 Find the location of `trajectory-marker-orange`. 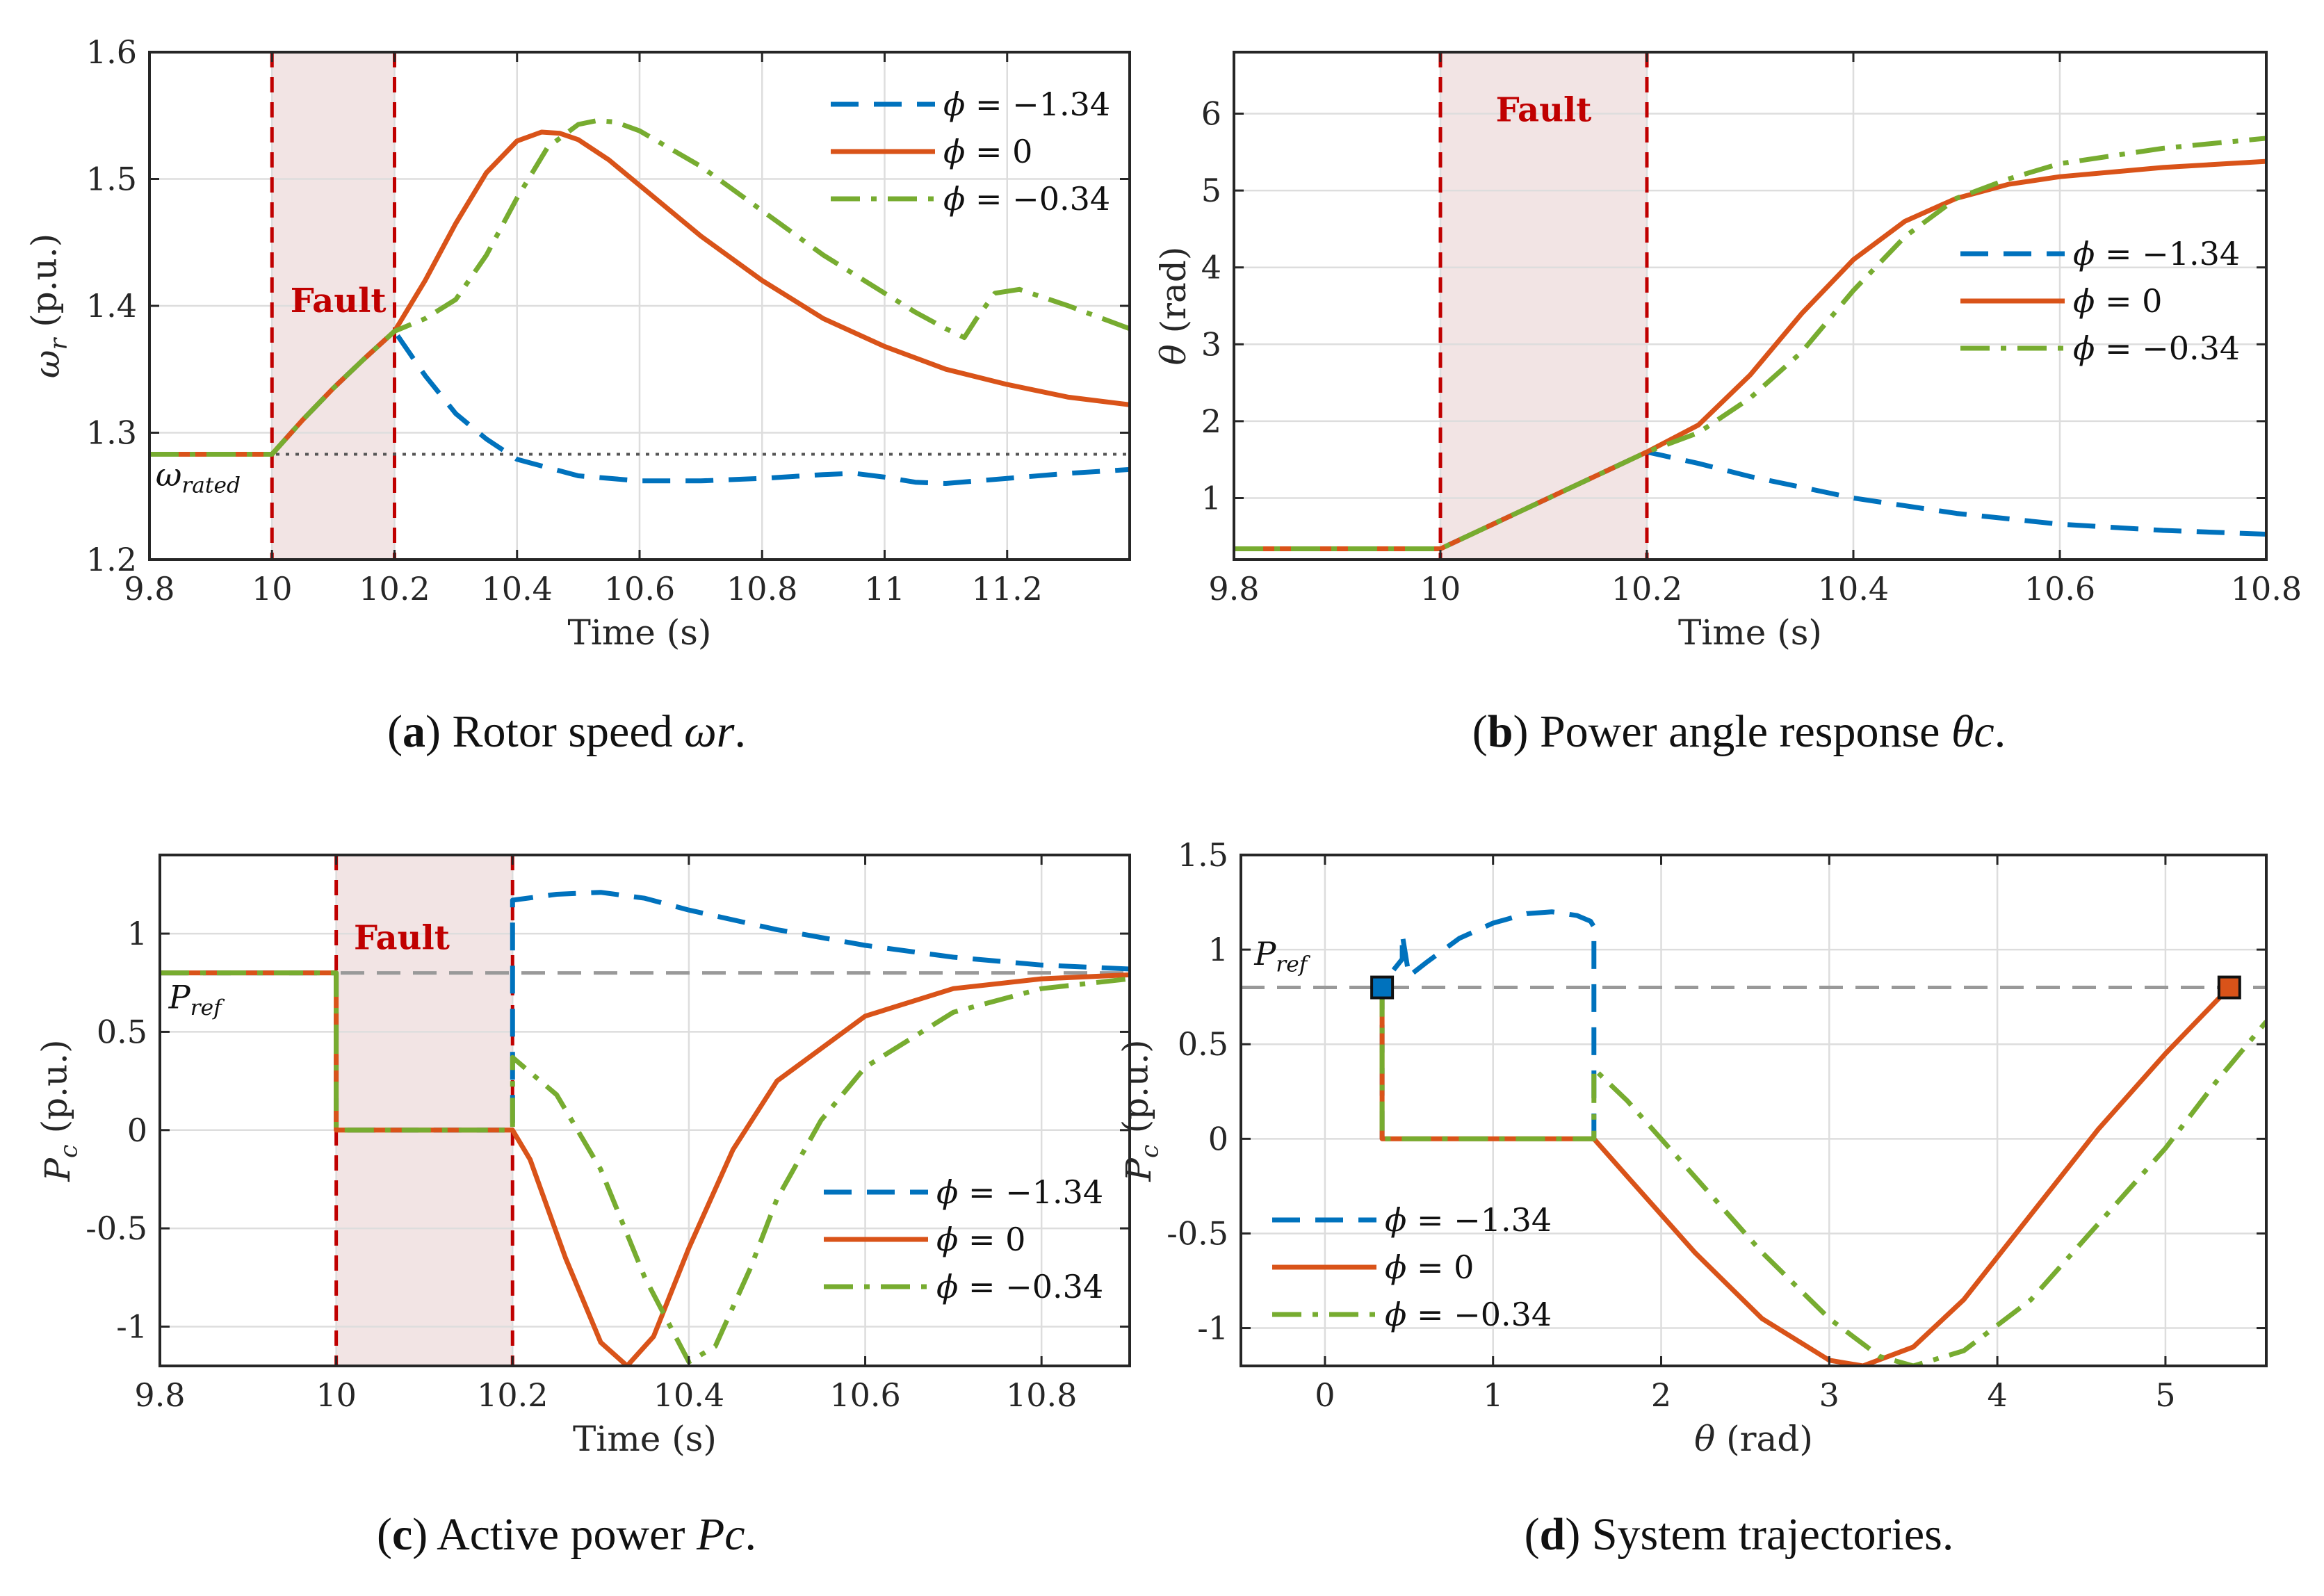

trajectory-marker-orange is located at coordinates (2229, 987).